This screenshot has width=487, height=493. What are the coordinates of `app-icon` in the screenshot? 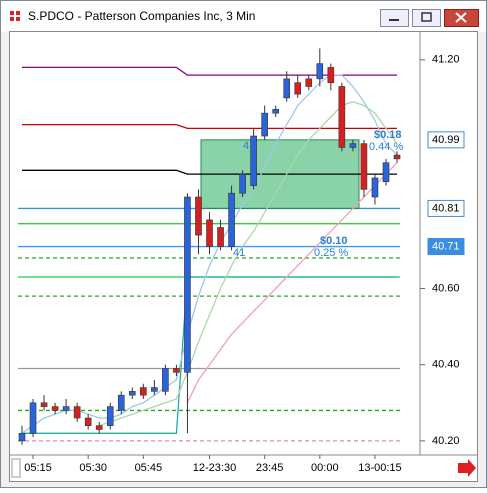 It's located at (15, 16).